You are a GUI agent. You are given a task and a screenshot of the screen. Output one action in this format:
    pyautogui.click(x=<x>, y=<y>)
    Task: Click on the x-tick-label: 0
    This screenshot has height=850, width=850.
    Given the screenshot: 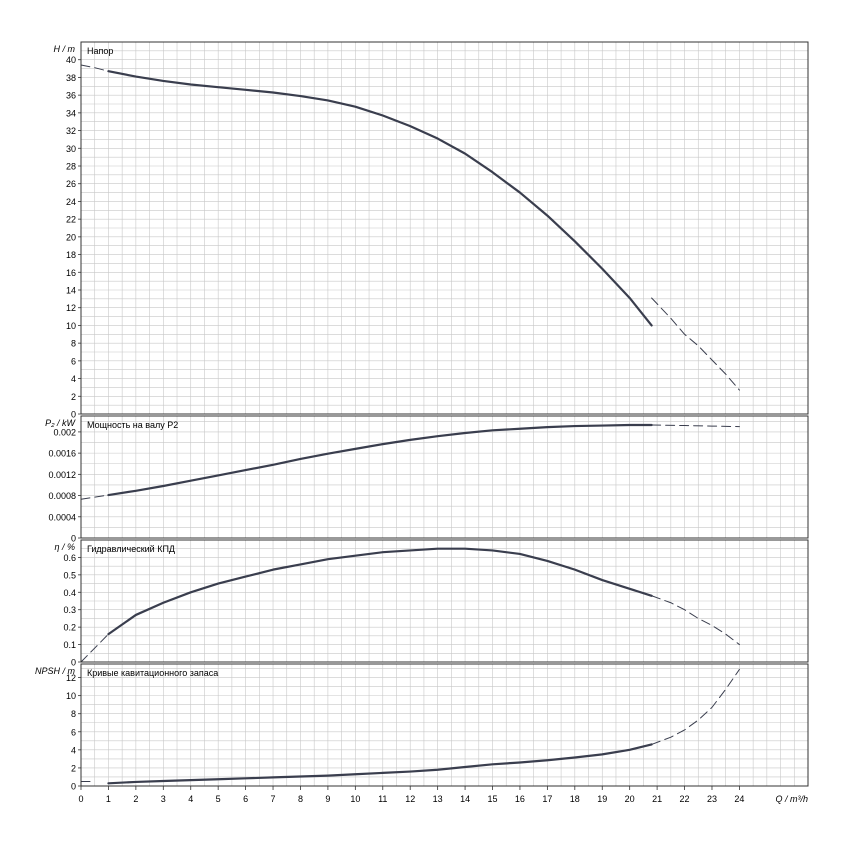 What is the action you would take?
    pyautogui.click(x=80, y=799)
    